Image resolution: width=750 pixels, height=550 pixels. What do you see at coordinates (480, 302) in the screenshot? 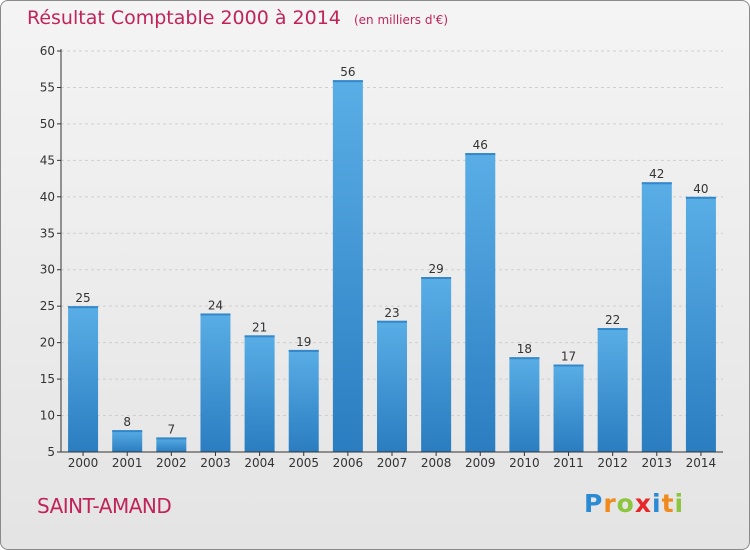
I see `bar-2009` at bounding box center [480, 302].